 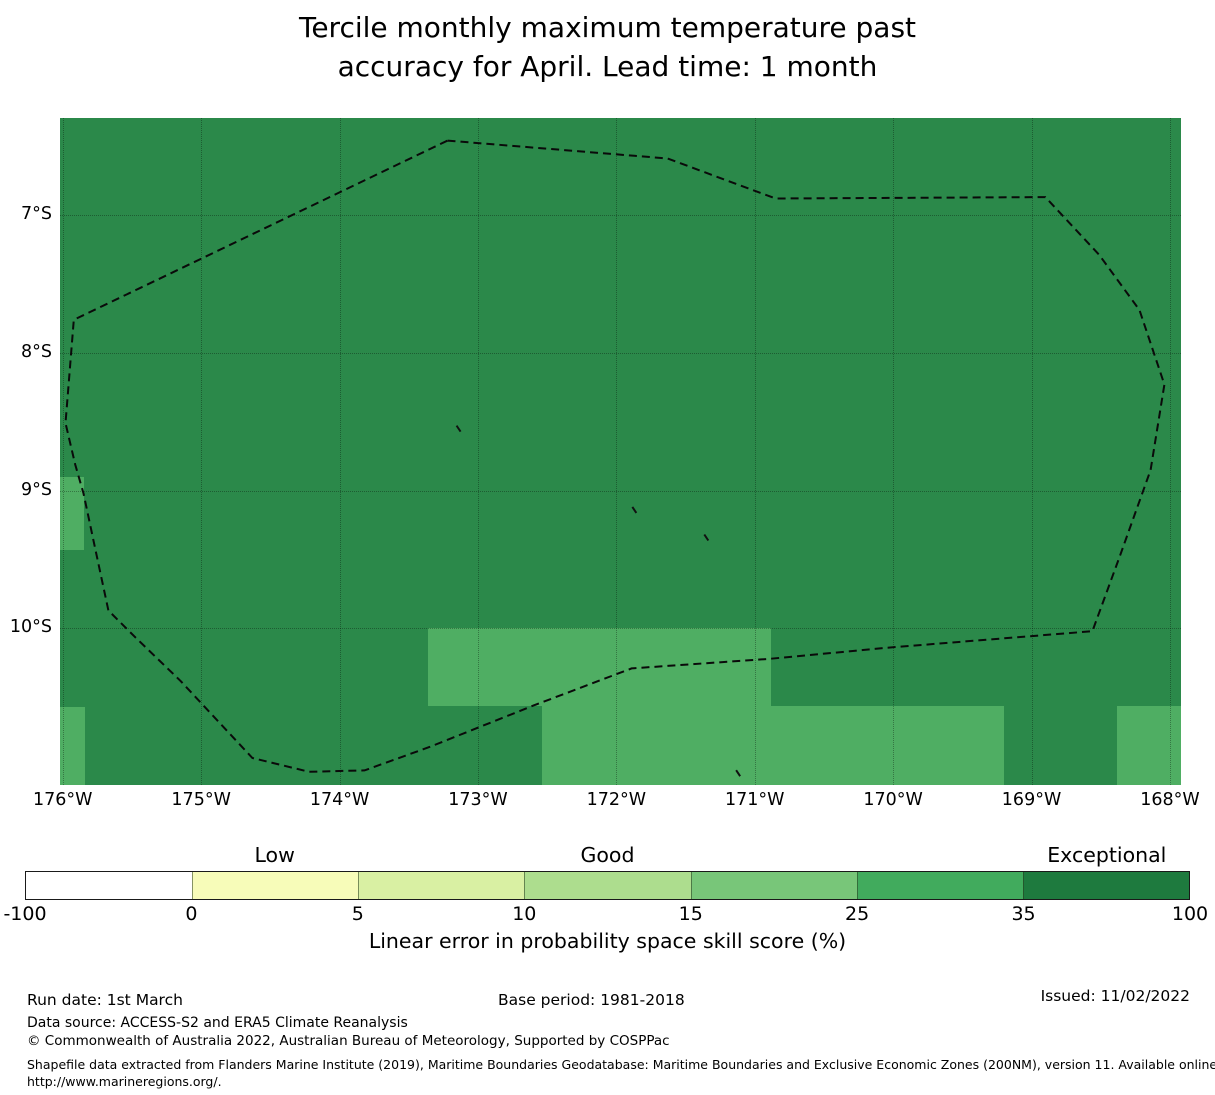 I want to click on colorbar-tick-label: 100, so click(x=1190, y=914).